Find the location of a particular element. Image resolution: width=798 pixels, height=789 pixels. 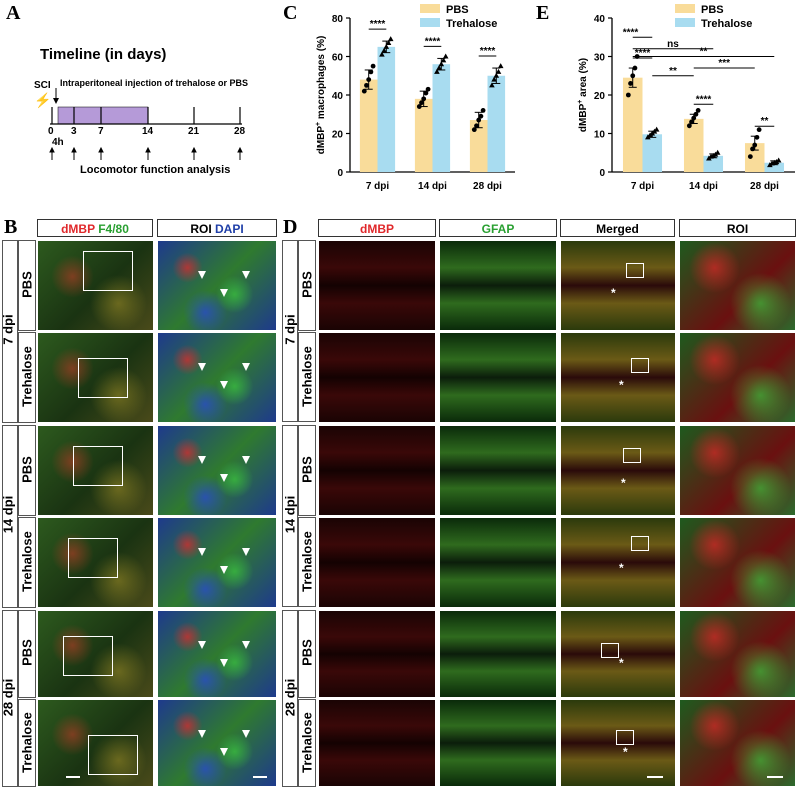

group-label-d-7dpi: 7 dpi is located at coordinates (290, 329).